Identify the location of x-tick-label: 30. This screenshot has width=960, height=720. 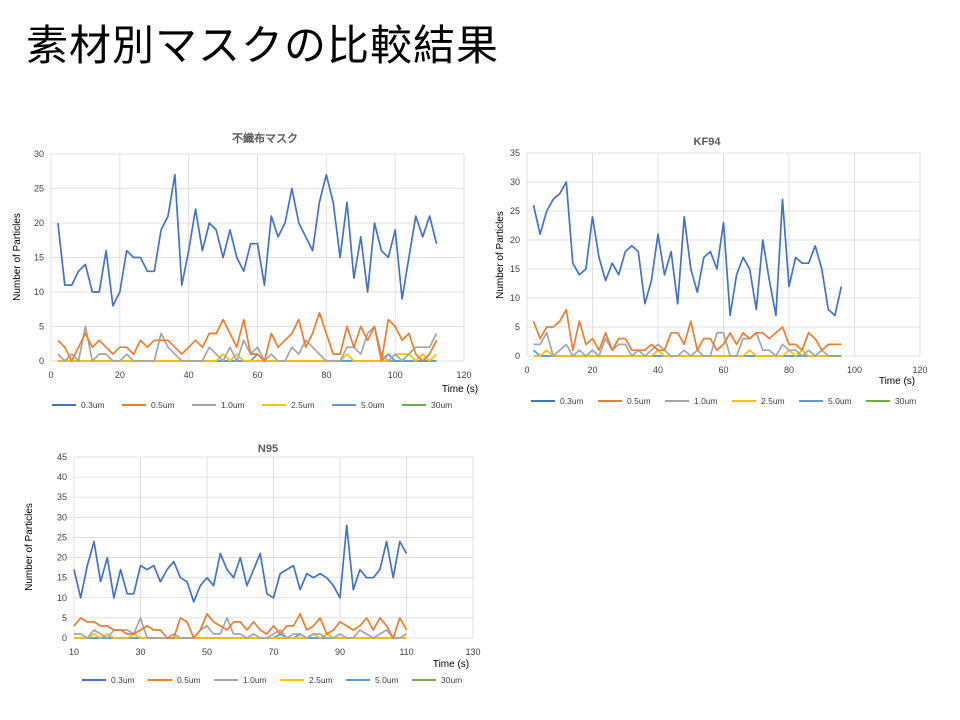
(140, 652).